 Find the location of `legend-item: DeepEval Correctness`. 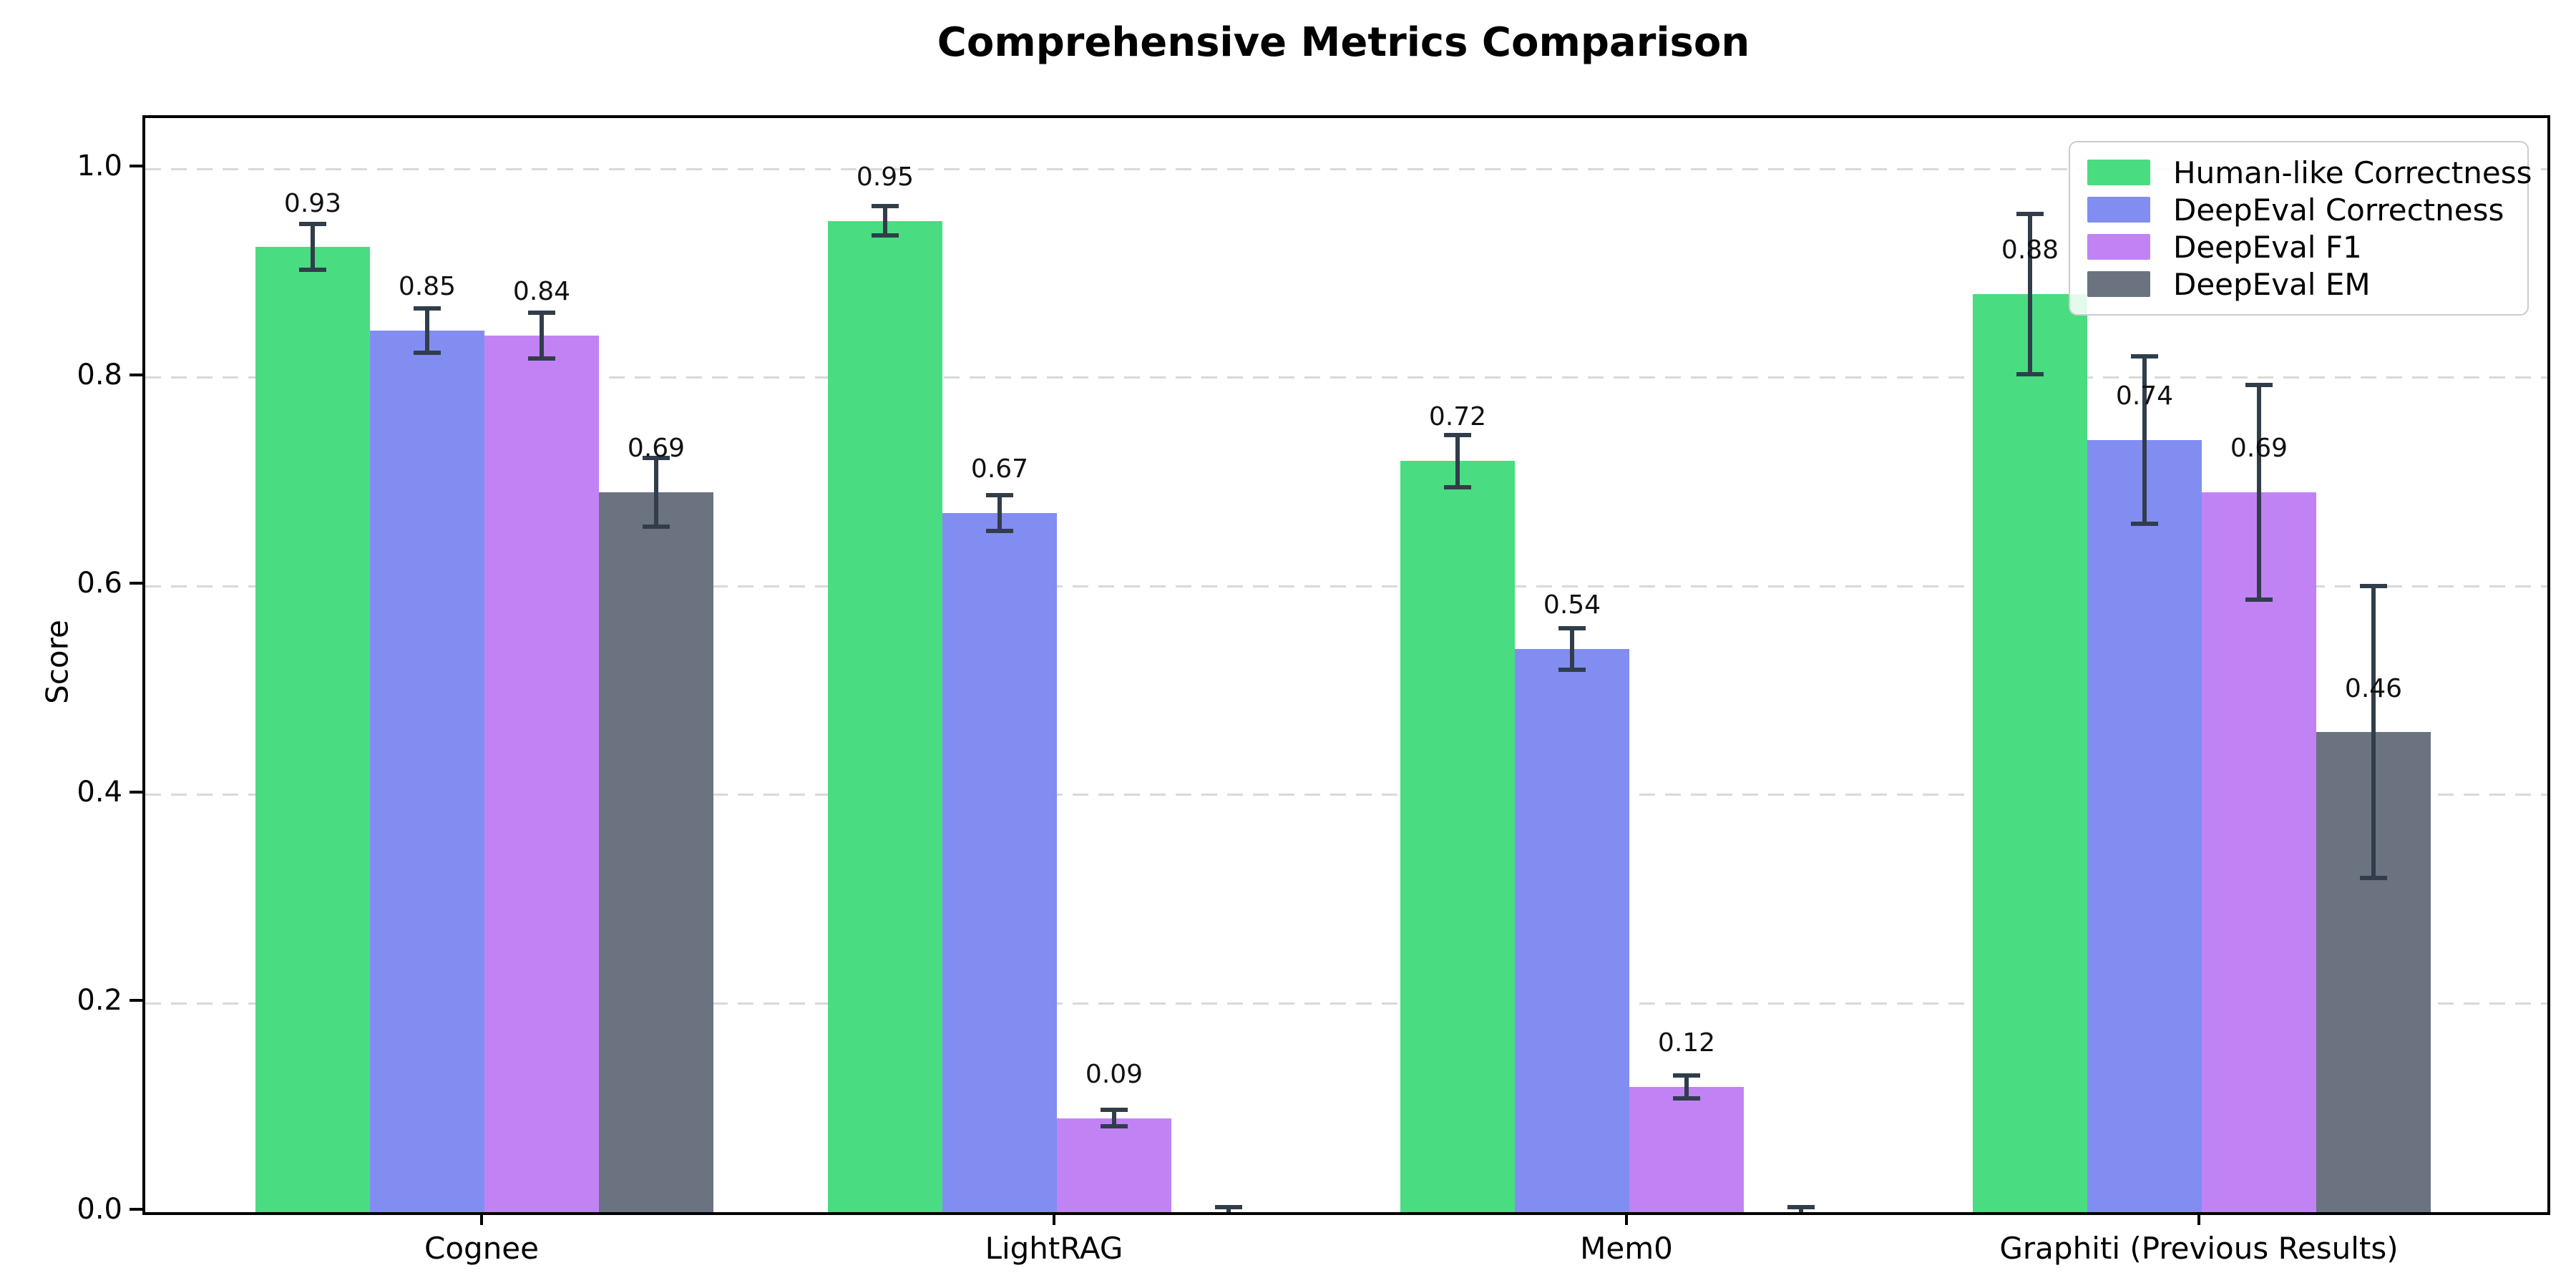

legend-item: DeepEval Correctness is located at coordinates (2298, 209).